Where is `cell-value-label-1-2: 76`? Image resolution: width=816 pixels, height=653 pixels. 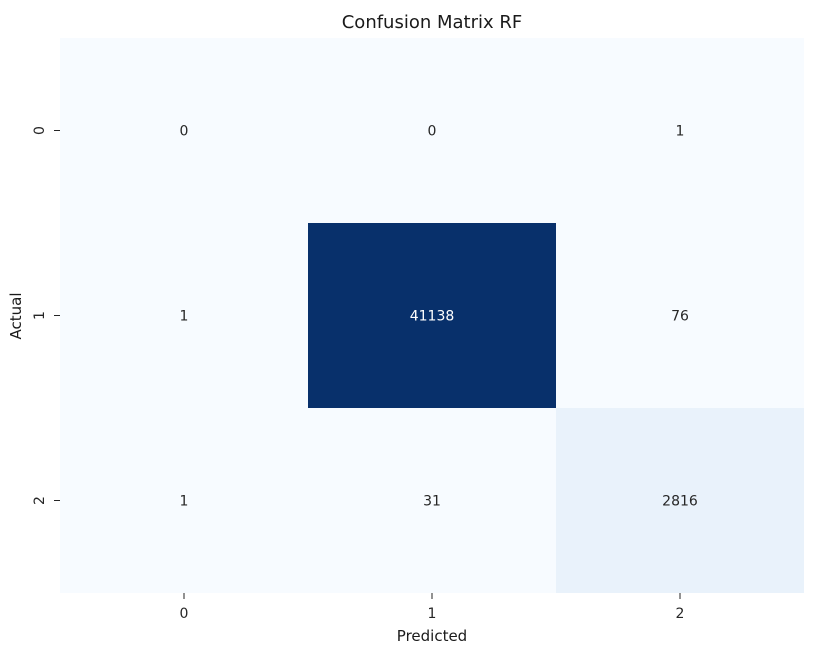
cell-value-label-1-2: 76 is located at coordinates (680, 317).